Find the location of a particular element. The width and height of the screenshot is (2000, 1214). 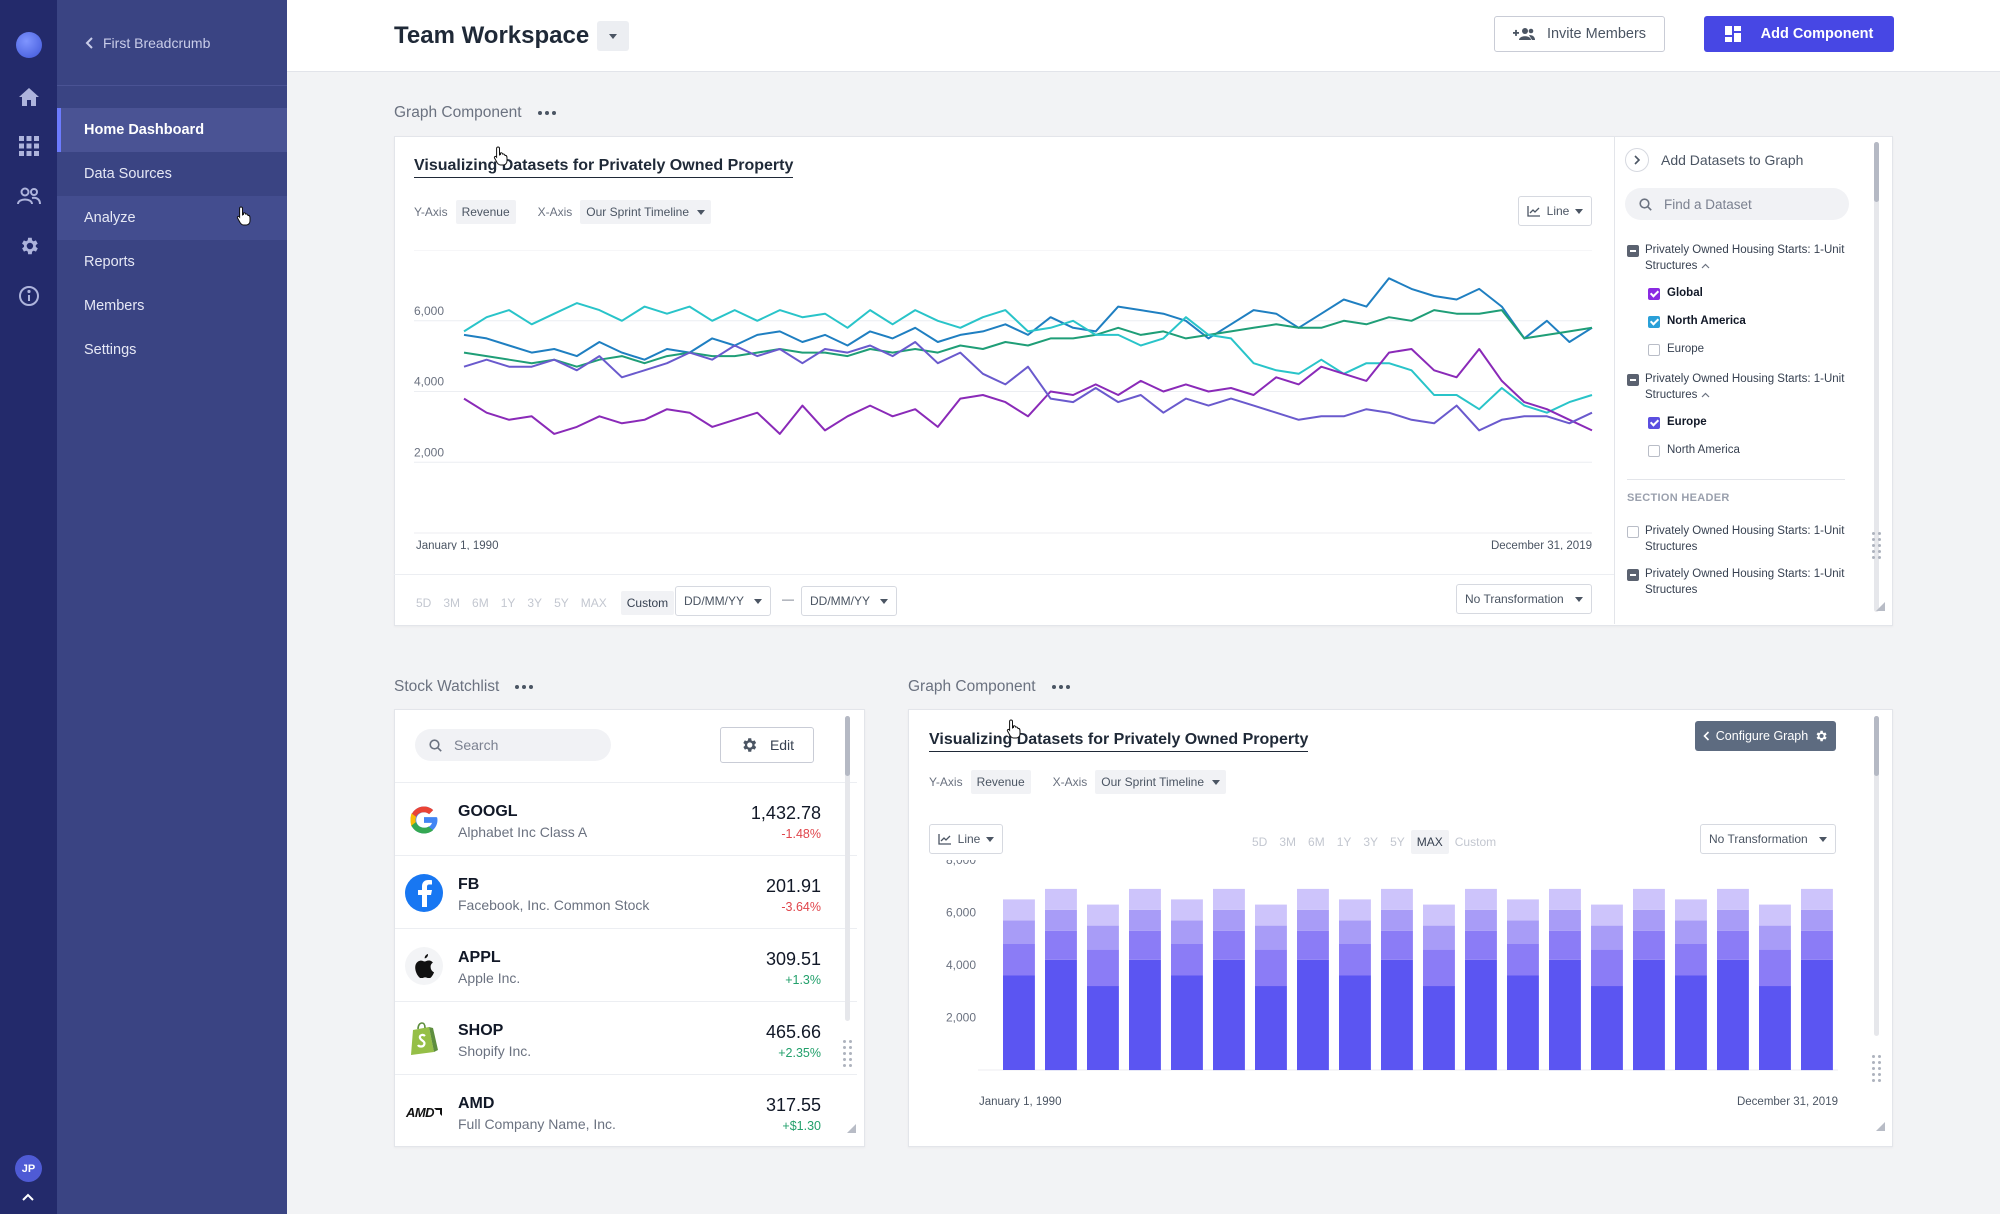

find-dataset-input: Find a Dataset is located at coordinates (1737, 204).